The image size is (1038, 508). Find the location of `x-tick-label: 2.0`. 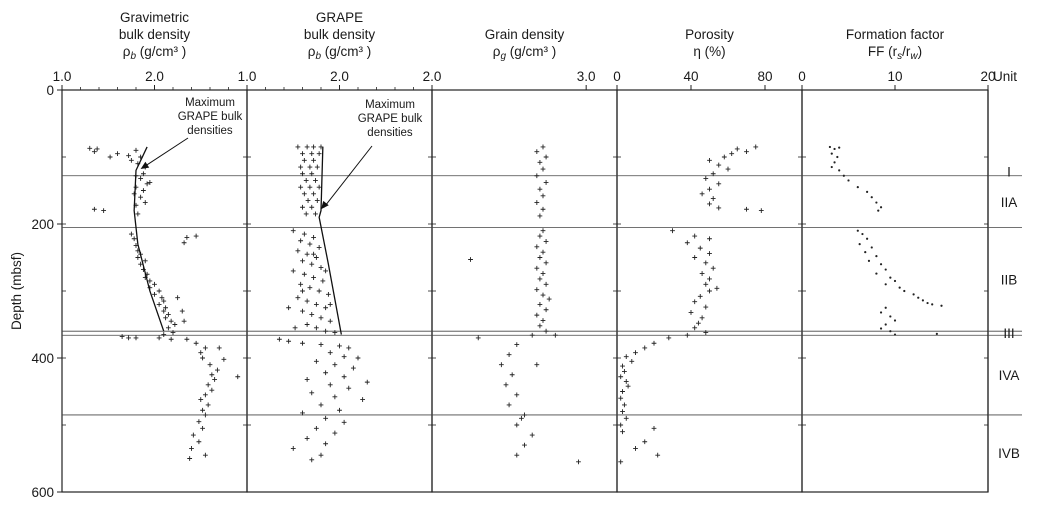

x-tick-label: 2.0 is located at coordinates (432, 76).